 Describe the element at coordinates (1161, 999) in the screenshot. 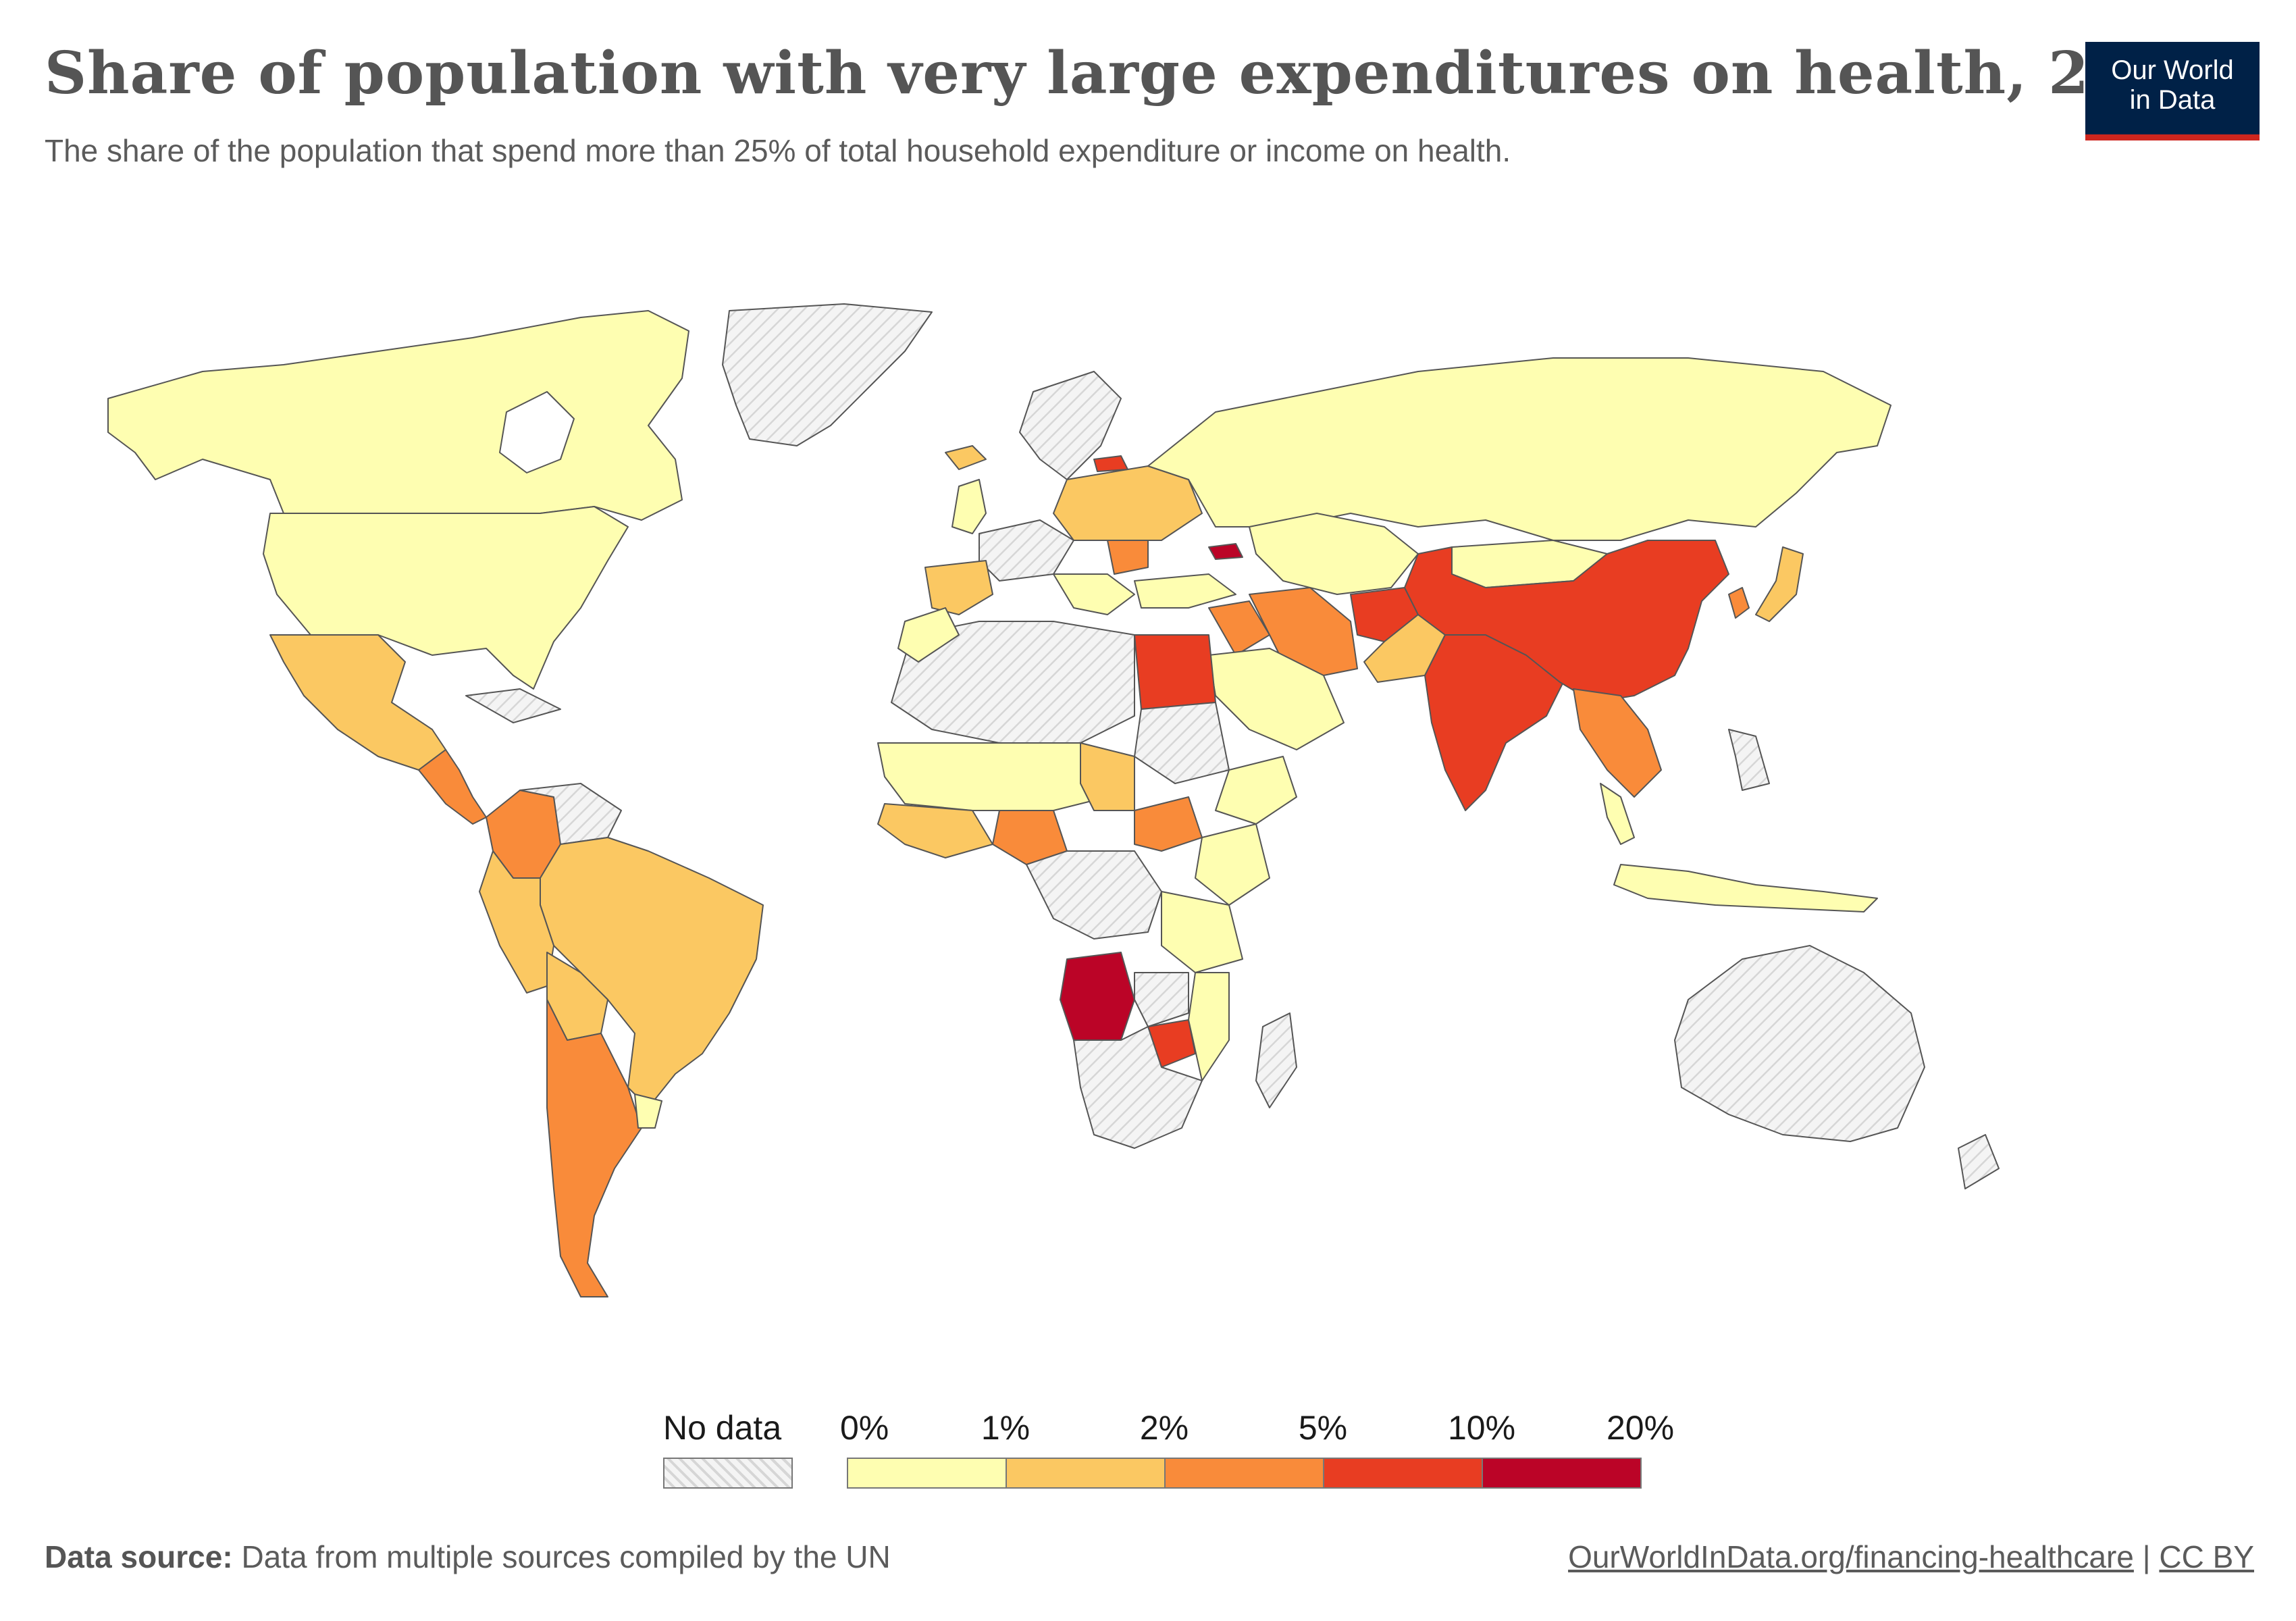

I see `country-zambia` at that location.